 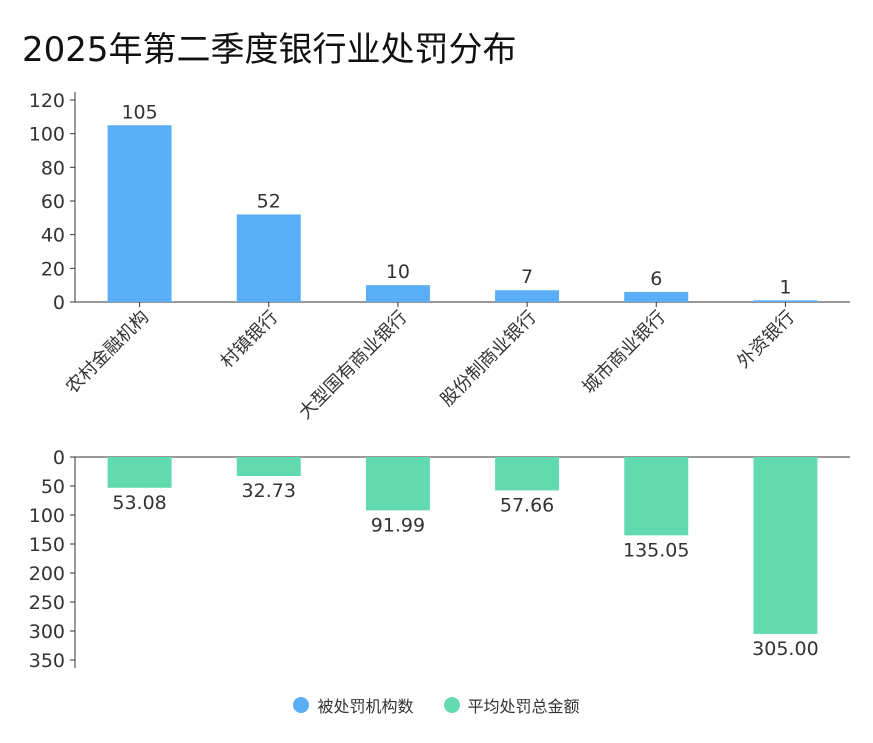 What do you see at coordinates (47, 545) in the screenshot?
I see `bottom-y-tick-label: 150` at bounding box center [47, 545].